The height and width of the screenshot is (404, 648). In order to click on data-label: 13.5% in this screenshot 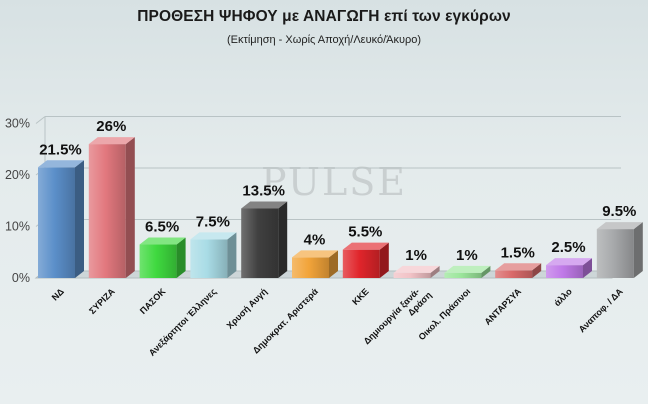, I will do `click(263, 190)`.